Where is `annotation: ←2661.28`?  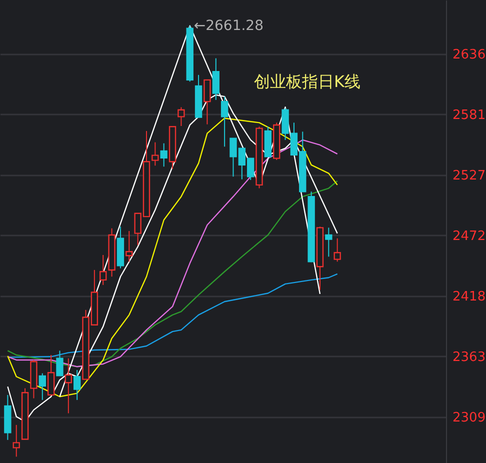 annotation: ←2661.28 is located at coordinates (229, 26).